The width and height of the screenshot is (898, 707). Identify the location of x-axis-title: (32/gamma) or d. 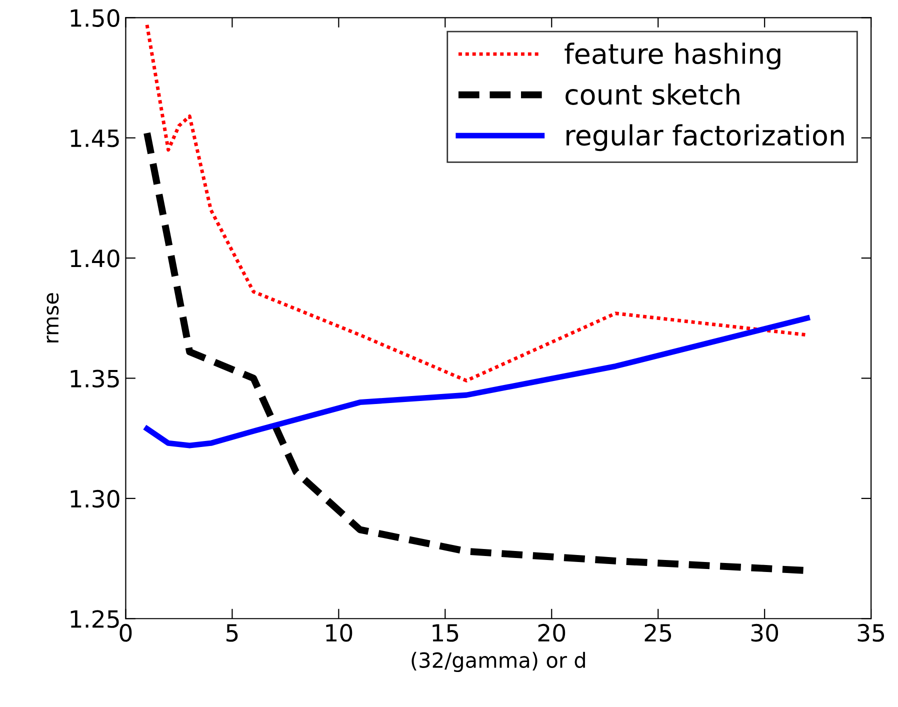
(498, 662).